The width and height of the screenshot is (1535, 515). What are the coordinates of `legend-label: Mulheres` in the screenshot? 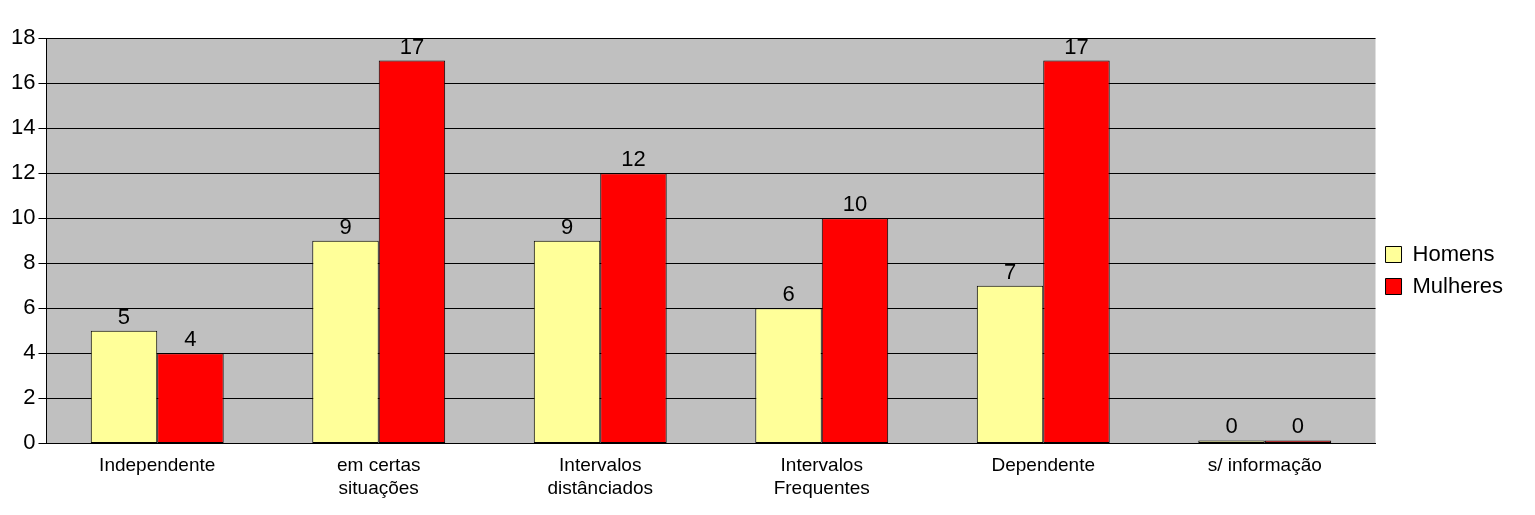 It's located at (1457, 285).